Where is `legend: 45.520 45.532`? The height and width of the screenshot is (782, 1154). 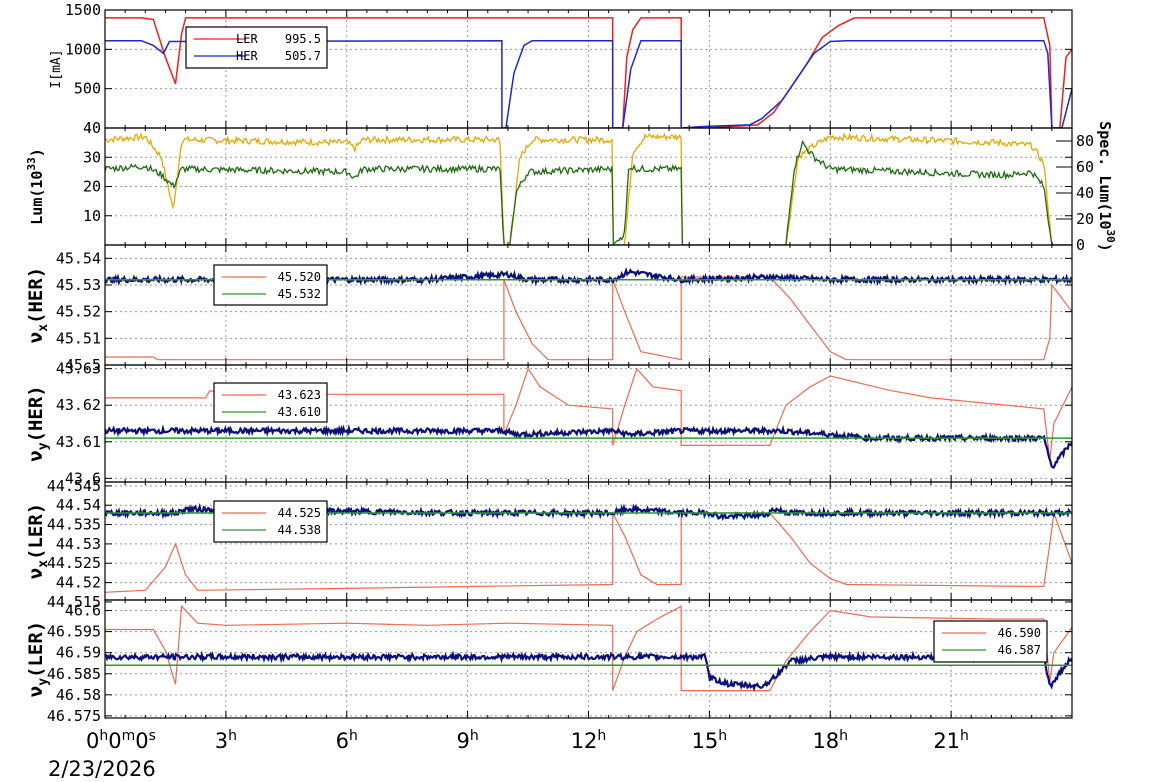
legend: 45.520 45.532 is located at coordinates (270, 285).